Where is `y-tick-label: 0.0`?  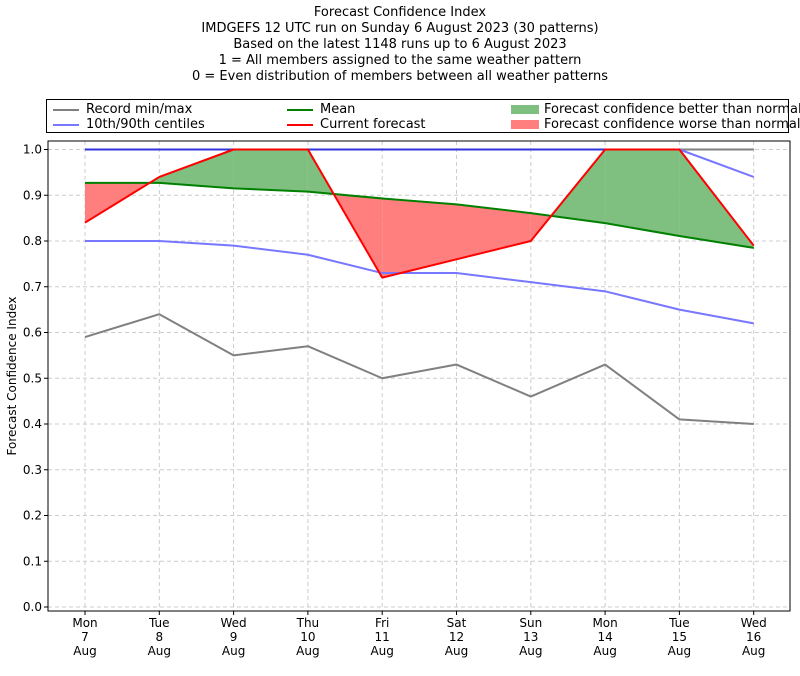 y-tick-label: 0.0 is located at coordinates (32, 607).